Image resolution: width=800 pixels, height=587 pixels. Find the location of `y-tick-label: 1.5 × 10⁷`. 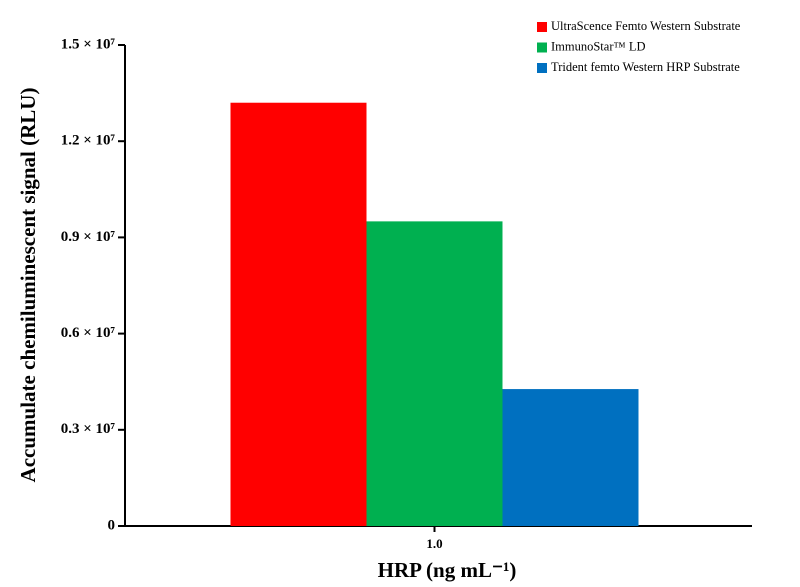

y-tick-label: 1.5 × 10⁷ is located at coordinates (88, 44).